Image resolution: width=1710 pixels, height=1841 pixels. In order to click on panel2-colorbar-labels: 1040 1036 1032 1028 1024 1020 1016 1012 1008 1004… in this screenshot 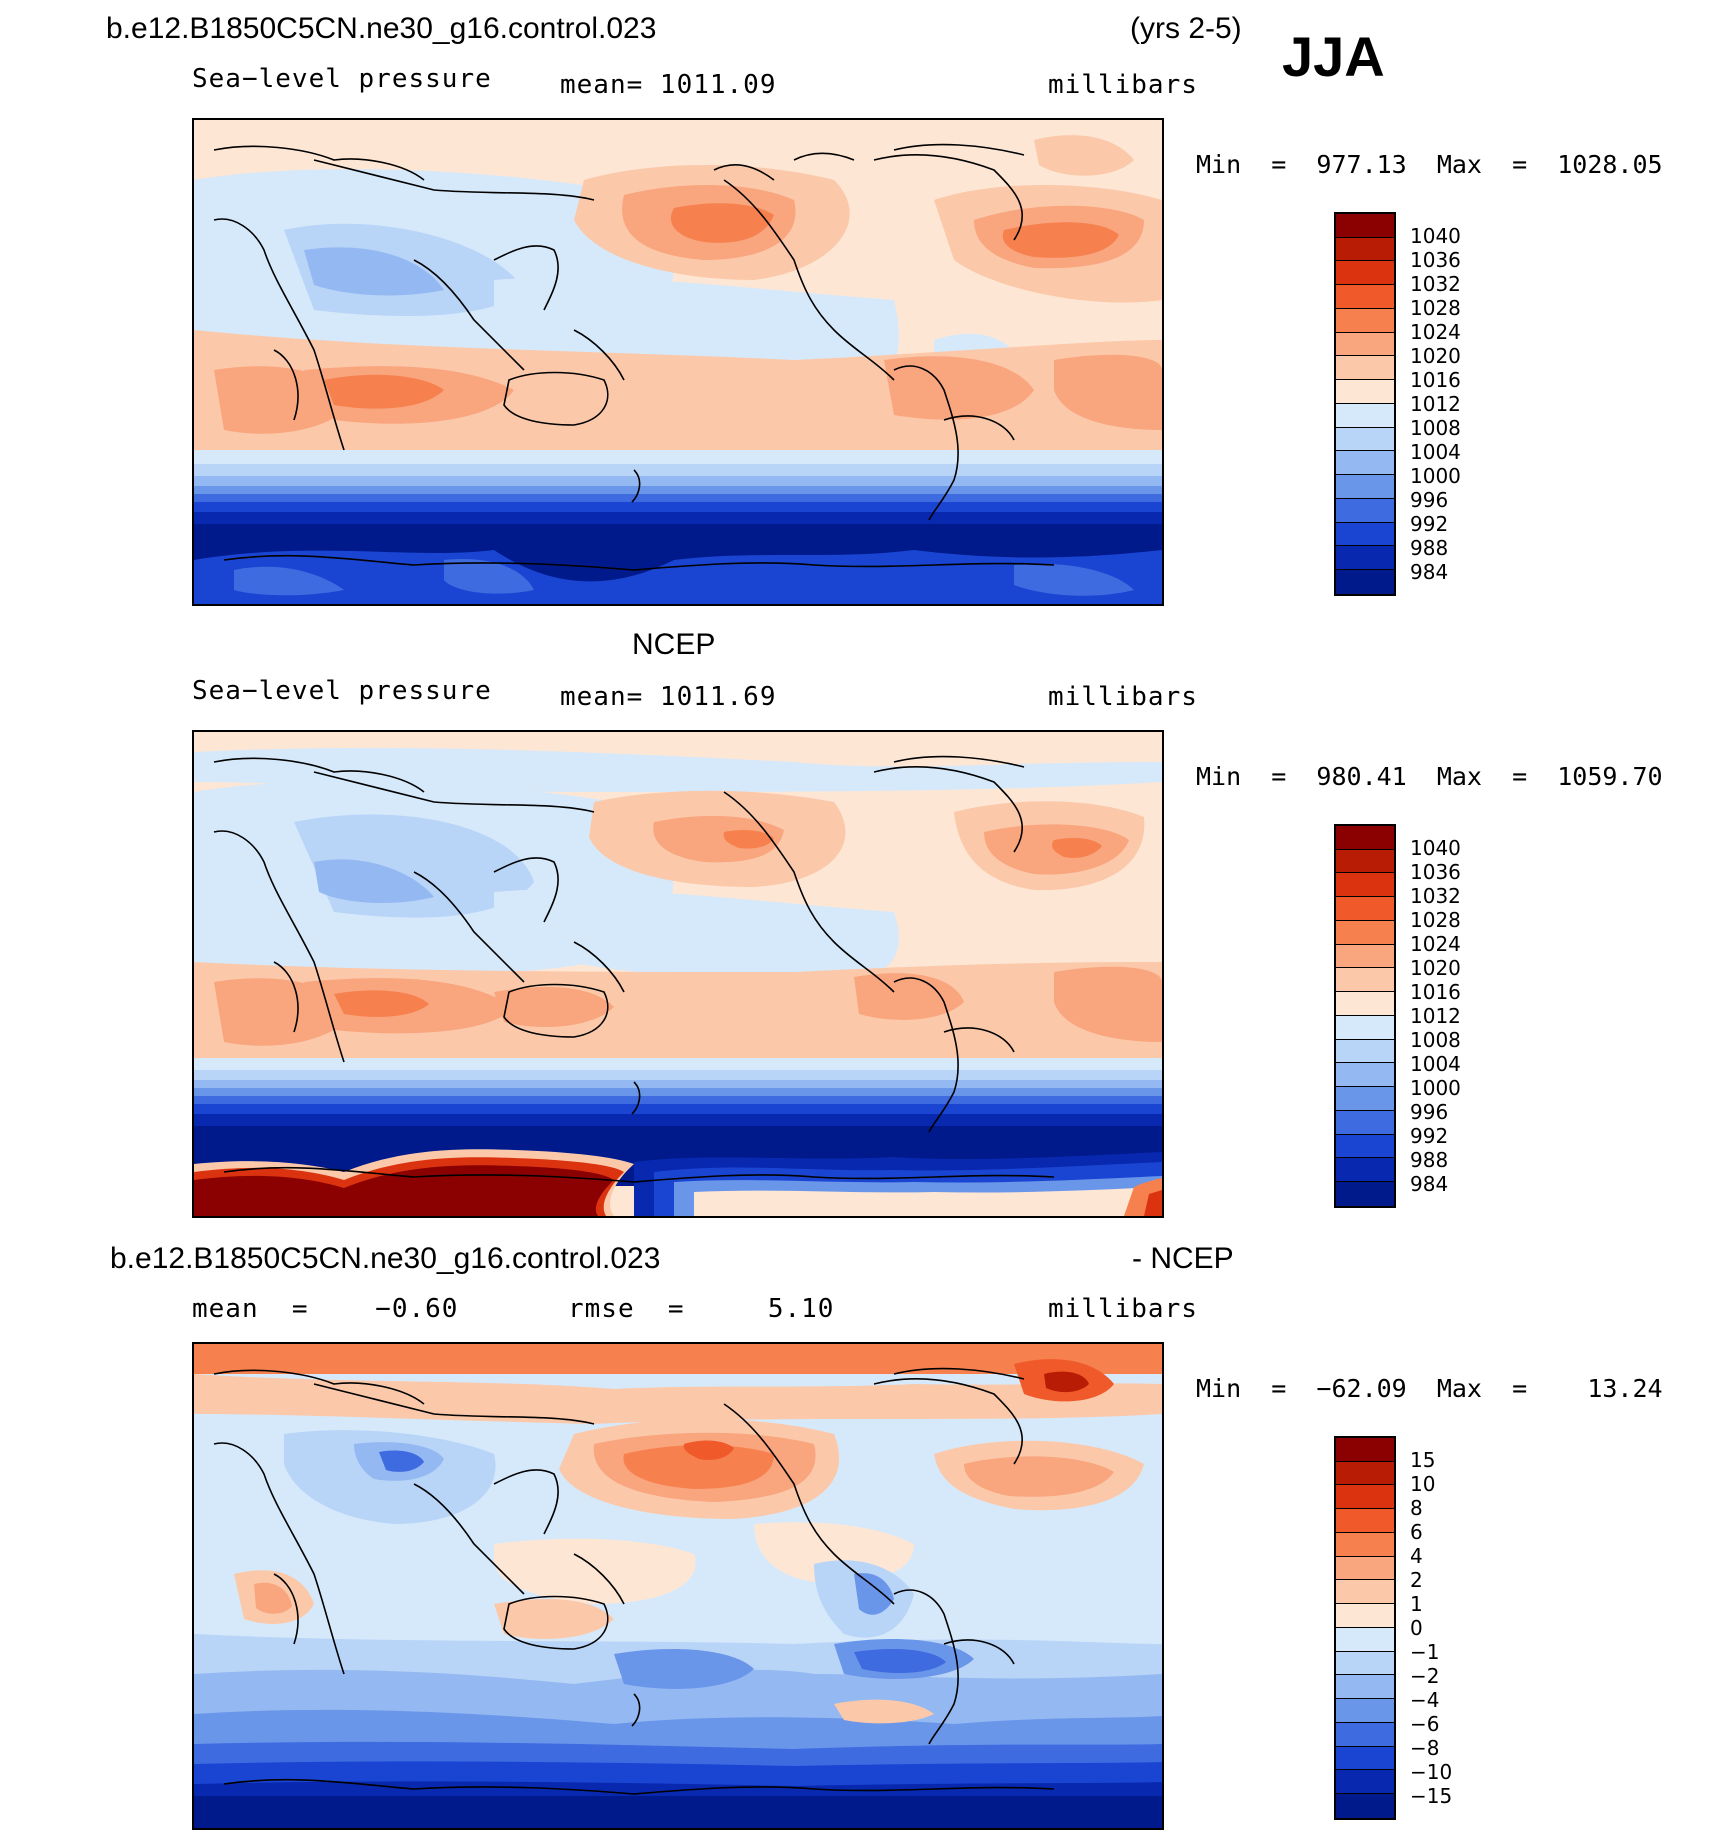, I will do `click(1470, 1016)`.